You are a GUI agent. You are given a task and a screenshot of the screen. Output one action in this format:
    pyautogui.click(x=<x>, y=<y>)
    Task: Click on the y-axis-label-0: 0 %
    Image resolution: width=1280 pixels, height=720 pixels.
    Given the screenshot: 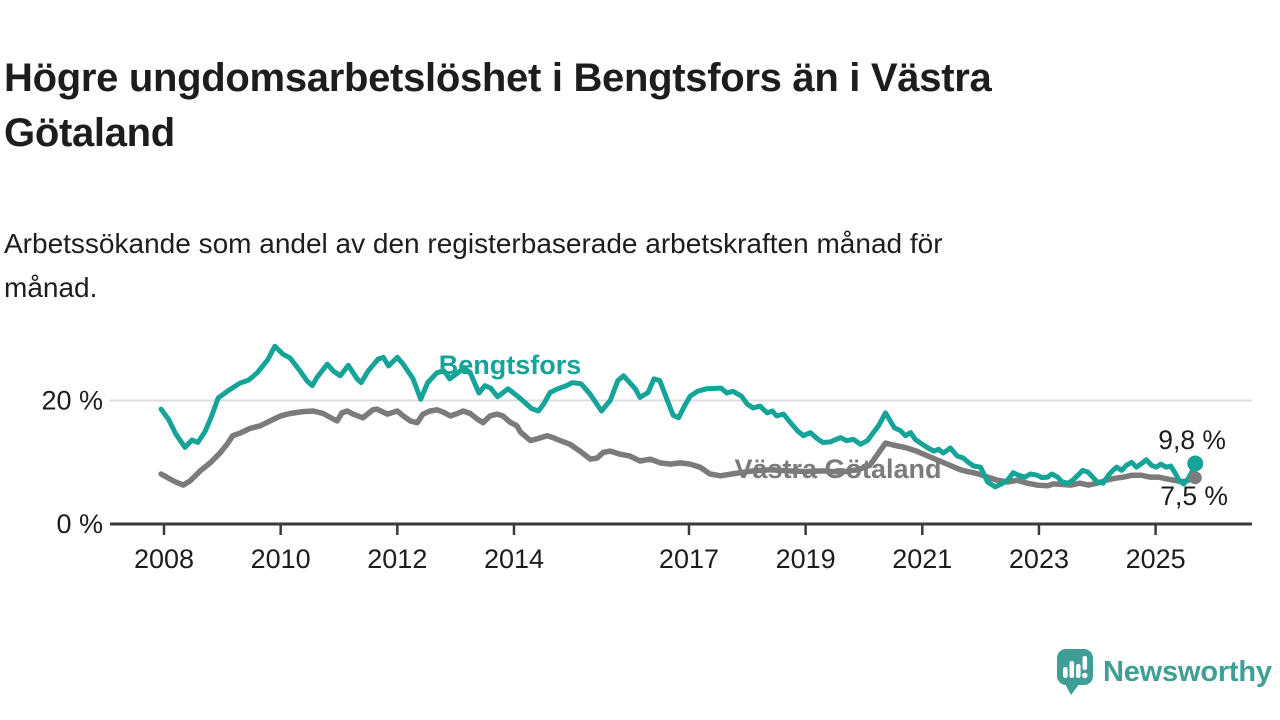 What is the action you would take?
    pyautogui.click(x=79, y=524)
    